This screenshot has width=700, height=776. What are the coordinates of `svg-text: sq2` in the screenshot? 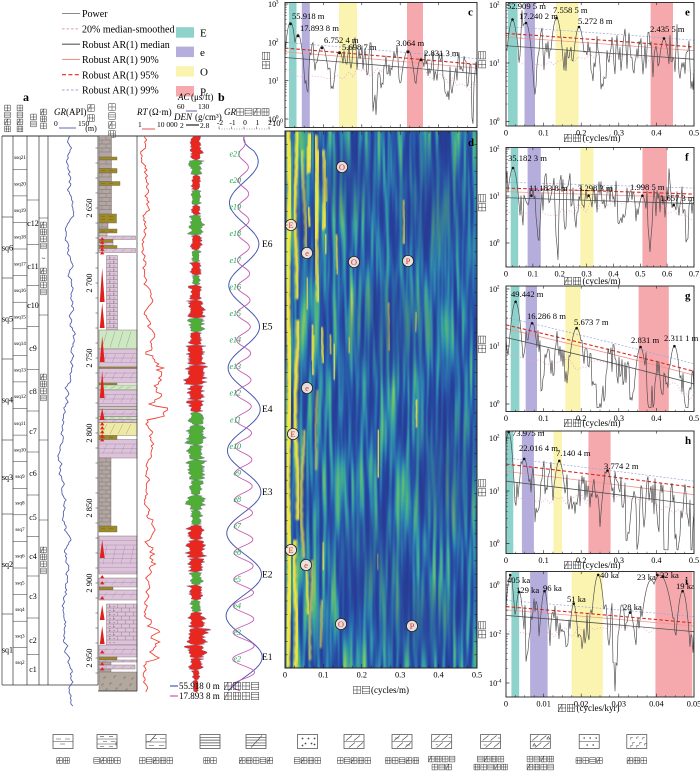 It's located at (7, 564).